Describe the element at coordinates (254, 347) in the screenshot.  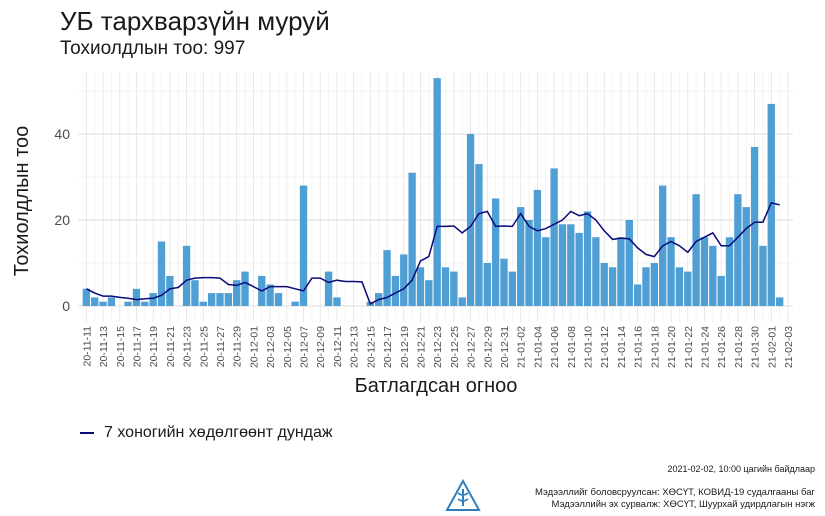
I see `x-tick-label: 20-12-01` at that location.